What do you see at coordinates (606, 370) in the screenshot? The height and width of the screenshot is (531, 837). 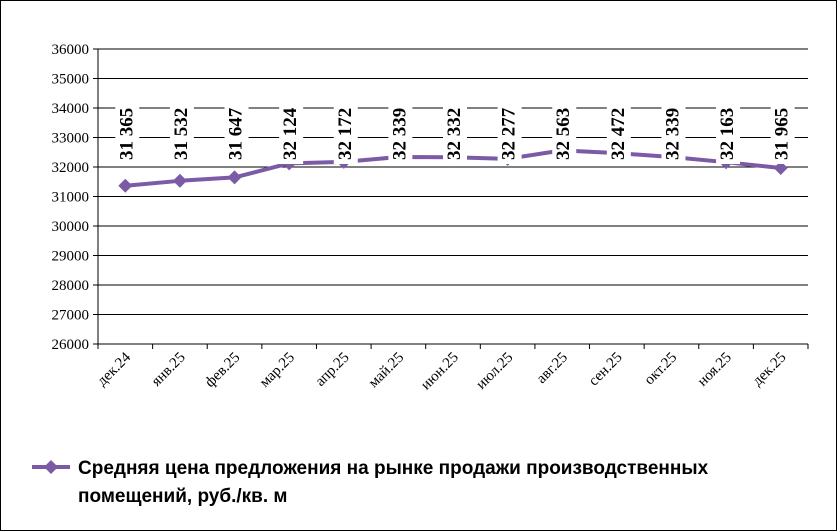 I see `x-tick-label: сен.25` at bounding box center [606, 370].